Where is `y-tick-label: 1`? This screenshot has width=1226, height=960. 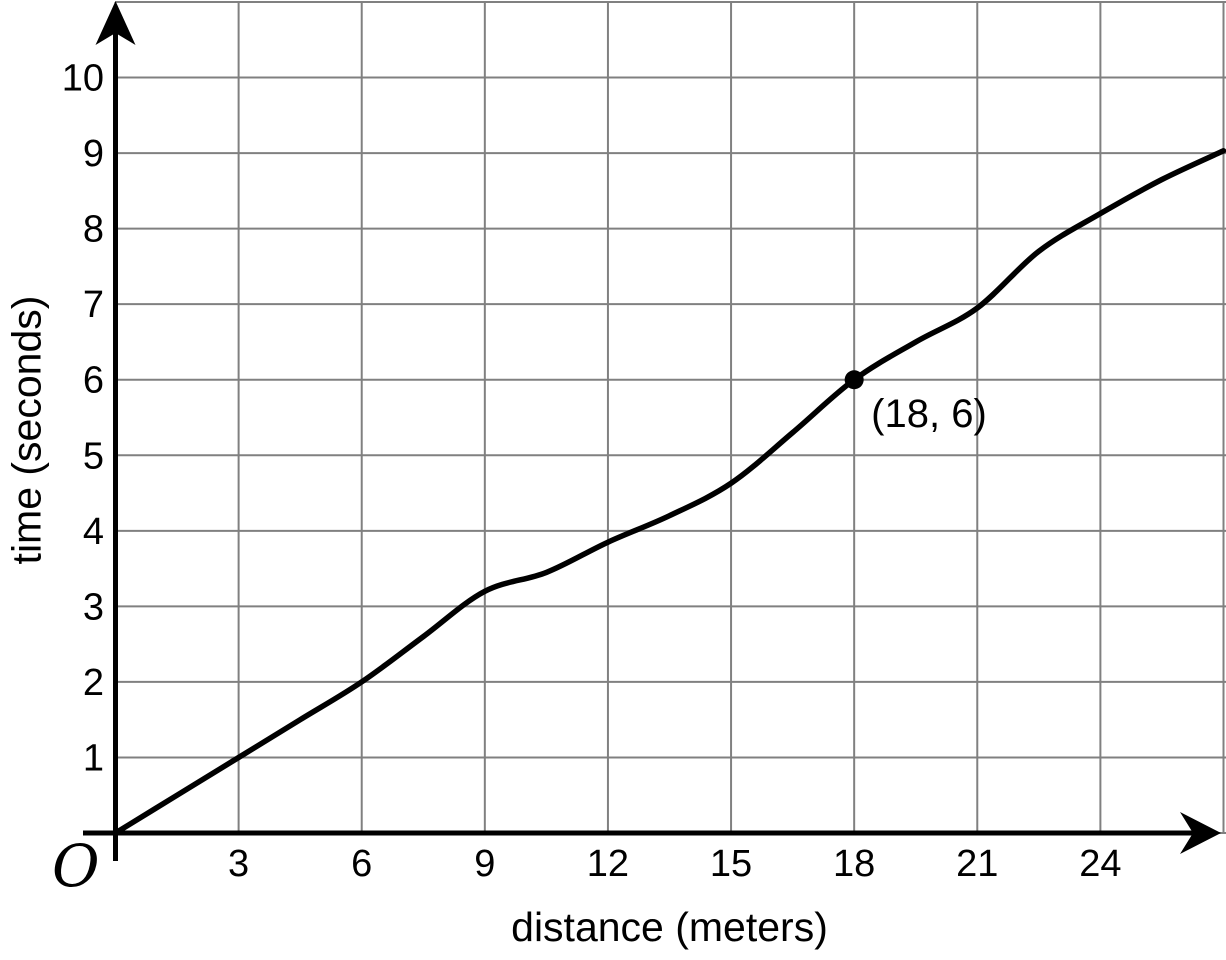 y-tick-label: 1 is located at coordinates (93, 758).